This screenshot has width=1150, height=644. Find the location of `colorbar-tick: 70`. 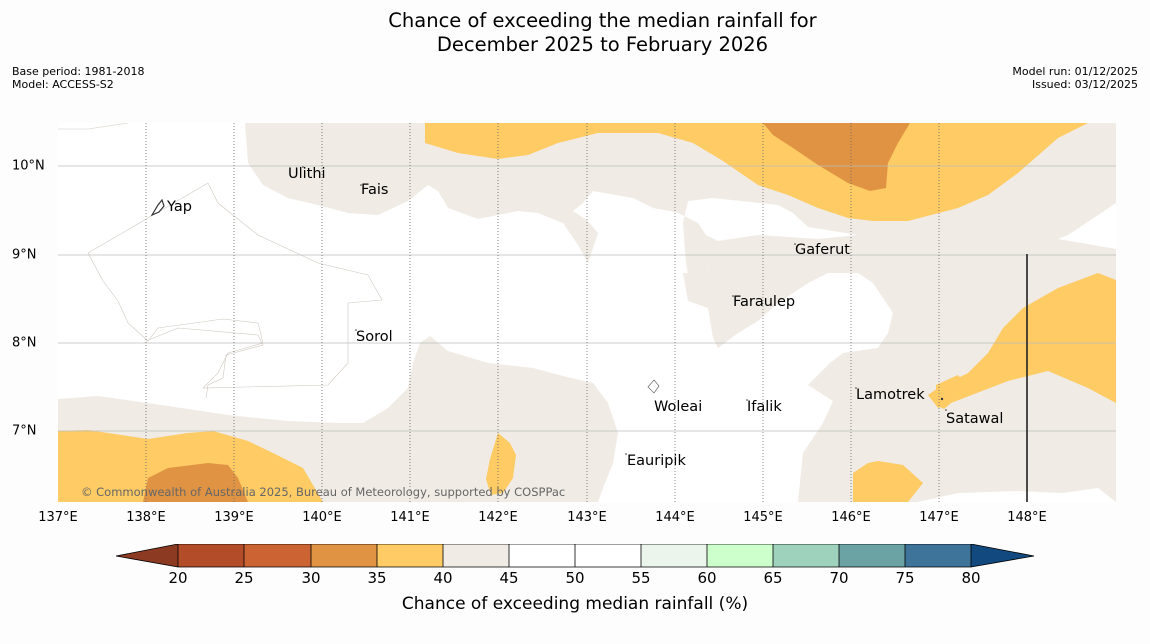

colorbar-tick: 70 is located at coordinates (839, 578).